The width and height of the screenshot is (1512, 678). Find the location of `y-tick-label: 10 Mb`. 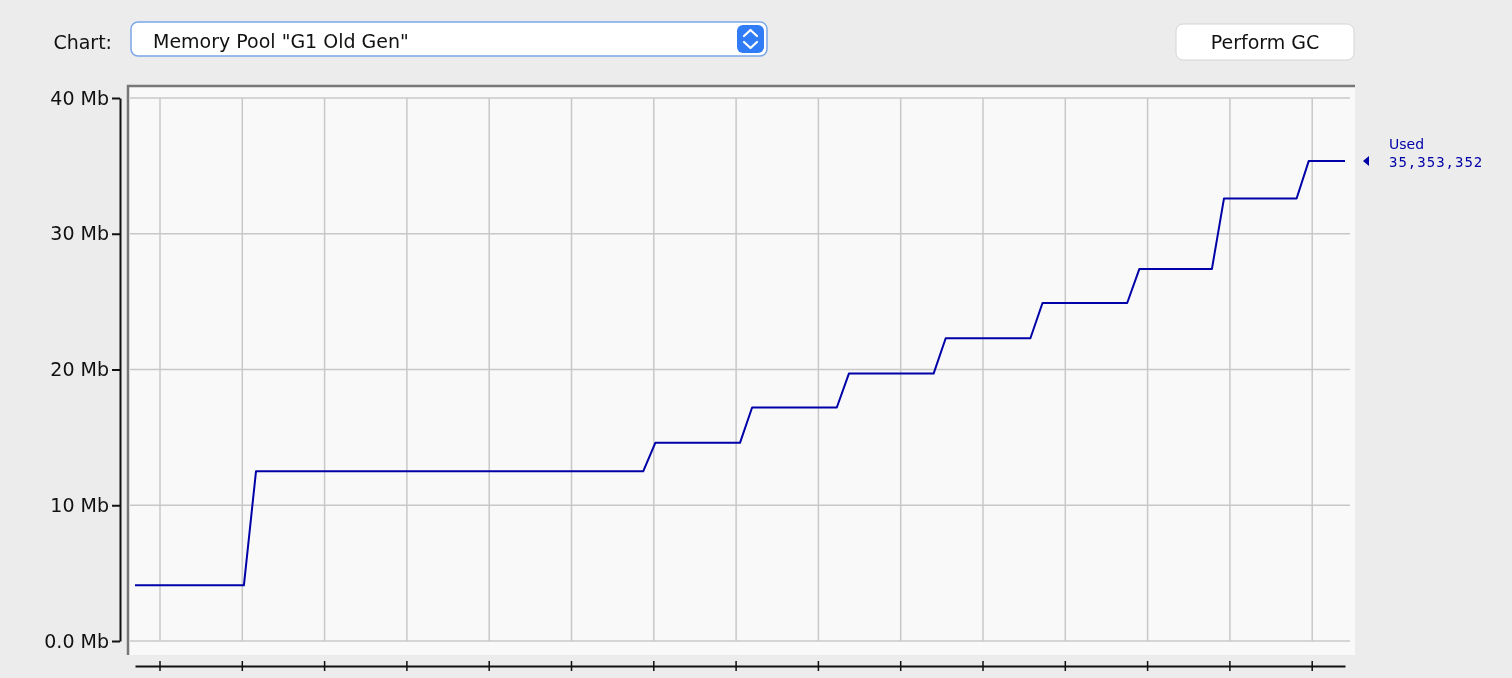

y-tick-label: 10 Mb is located at coordinates (79, 504).